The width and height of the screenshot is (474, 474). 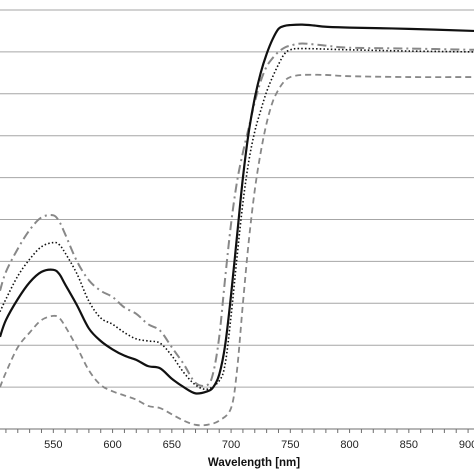 What do you see at coordinates (172, 445) in the screenshot?
I see `x-tick-label: 650` at bounding box center [172, 445].